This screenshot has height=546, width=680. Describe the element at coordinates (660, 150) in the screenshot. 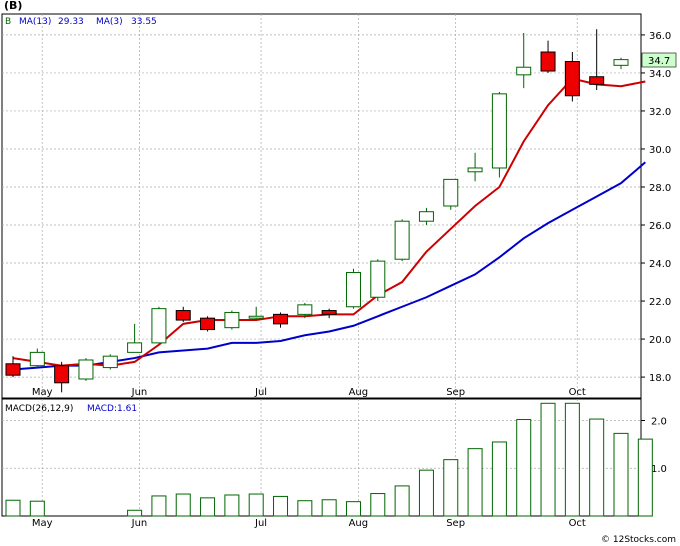

I see `price-tick-label: 30.0` at that location.